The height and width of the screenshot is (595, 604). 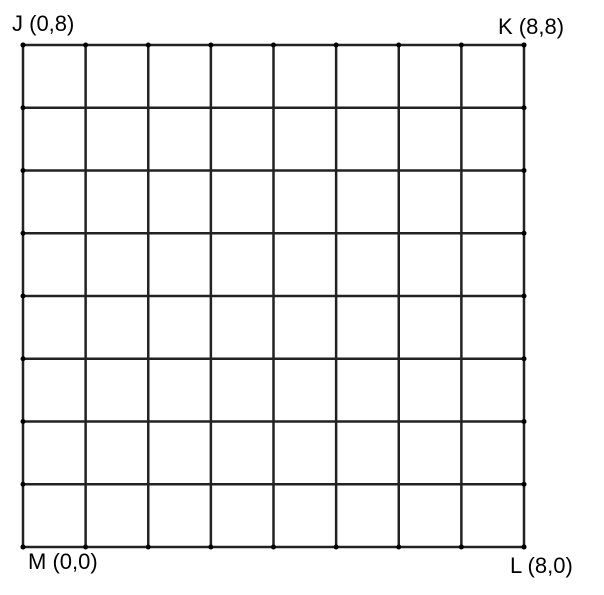 I want to click on point-label: K (8,8), so click(x=531, y=26).